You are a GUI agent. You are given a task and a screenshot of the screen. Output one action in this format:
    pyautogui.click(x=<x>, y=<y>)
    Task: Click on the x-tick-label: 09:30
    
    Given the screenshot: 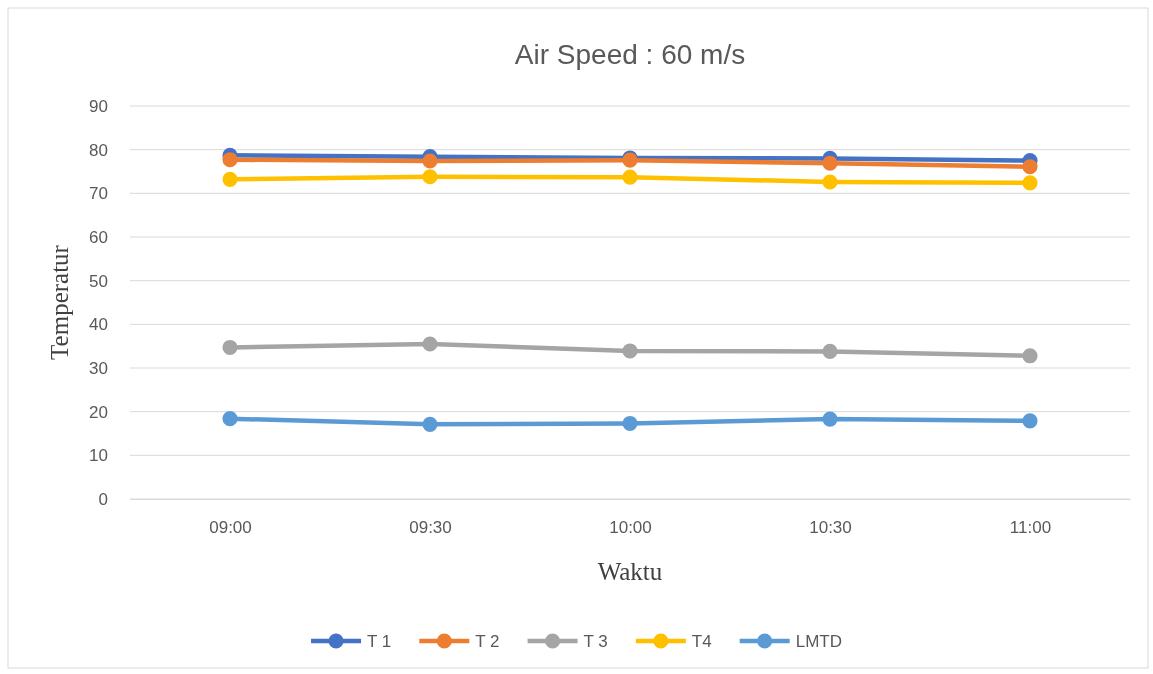 What is the action you would take?
    pyautogui.click(x=430, y=528)
    